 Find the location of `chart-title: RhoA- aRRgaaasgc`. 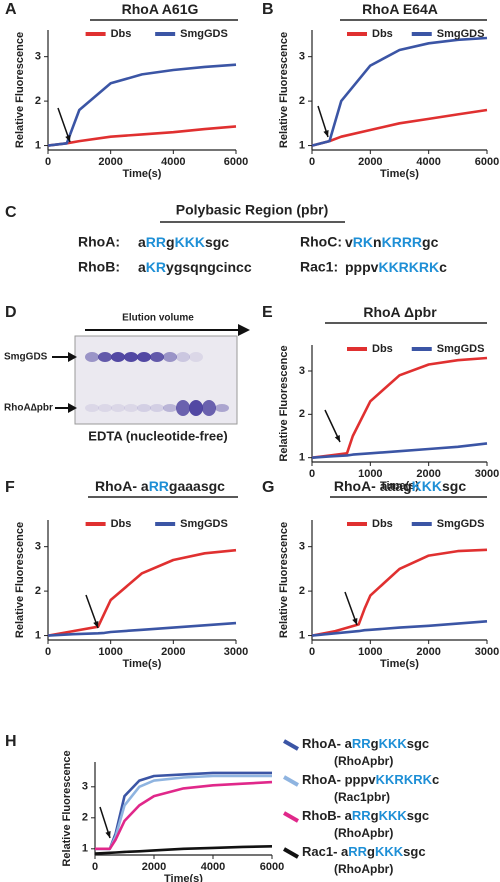

chart-title: RhoA- aRRgaaasgc is located at coordinates (160, 486).